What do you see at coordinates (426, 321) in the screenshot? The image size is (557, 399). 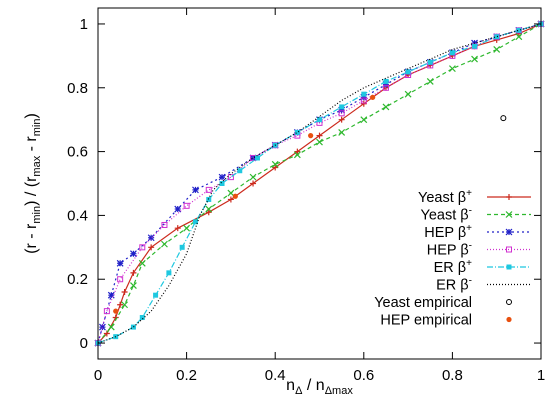 I see `legend-label: HEP empirical` at bounding box center [426, 321].